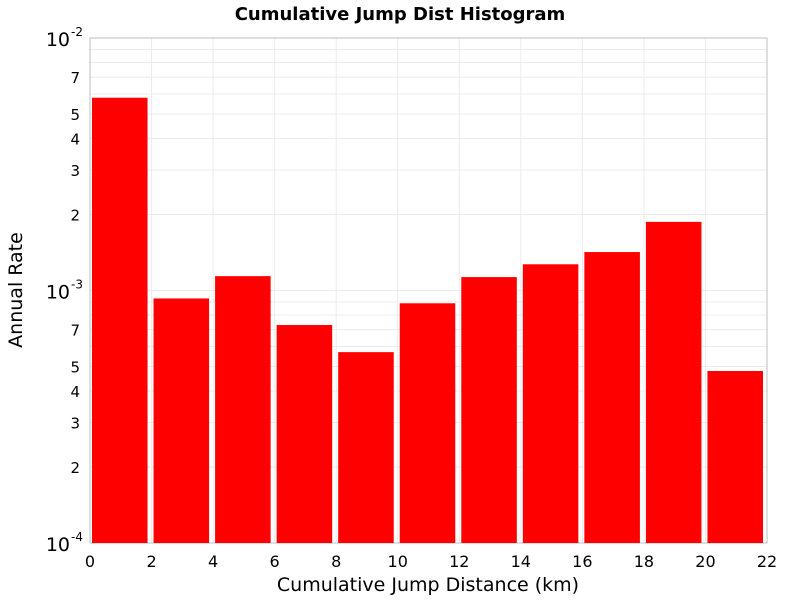  What do you see at coordinates (644, 561) in the screenshot?
I see `x-tick-label: 18` at bounding box center [644, 561].